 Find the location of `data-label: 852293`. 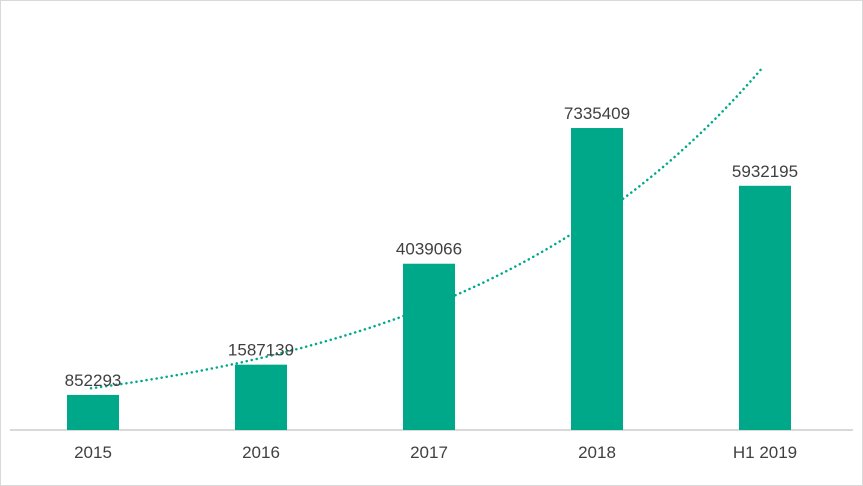

data-label: 852293 is located at coordinates (93, 380).